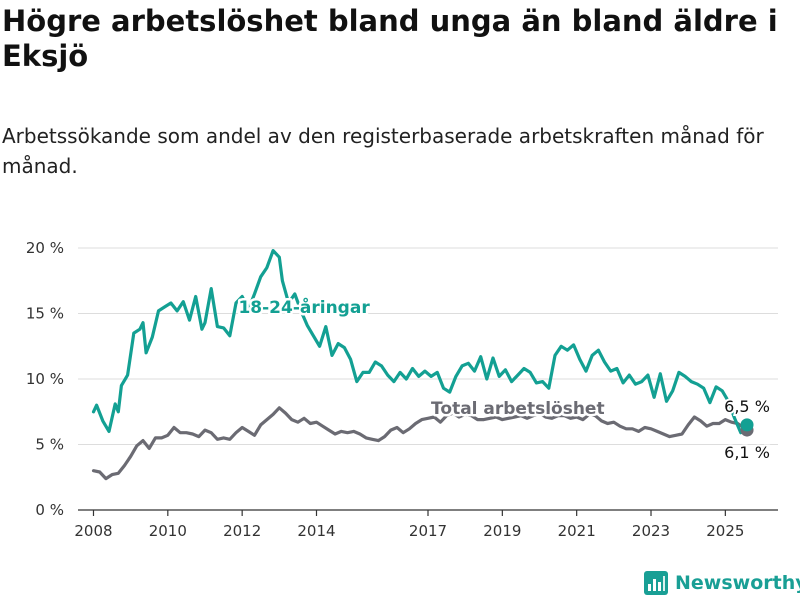 The width and height of the screenshot is (800, 600). Describe the element at coordinates (242, 531) in the screenshot. I see `x-tick-label: 2012` at that location.